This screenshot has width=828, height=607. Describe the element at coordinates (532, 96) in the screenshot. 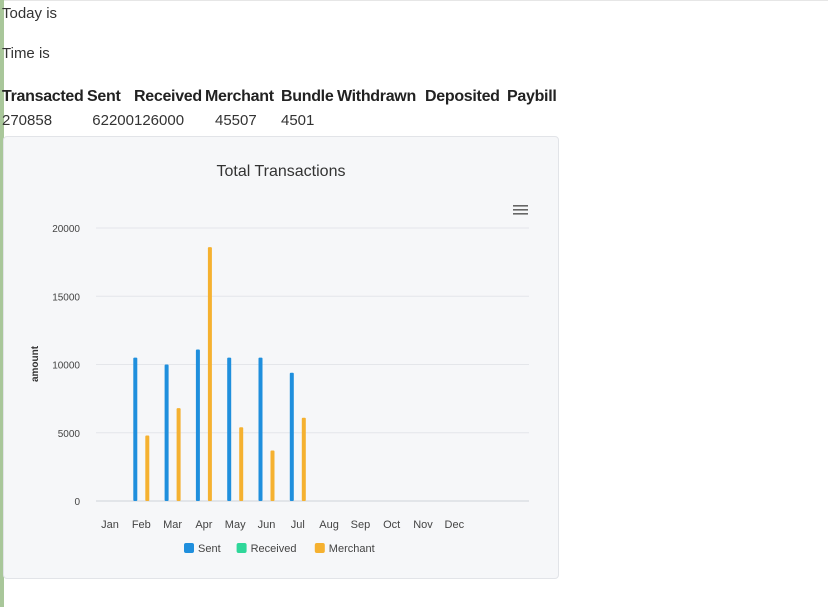

I see `stats-header-paybill: Paybill` at that location.